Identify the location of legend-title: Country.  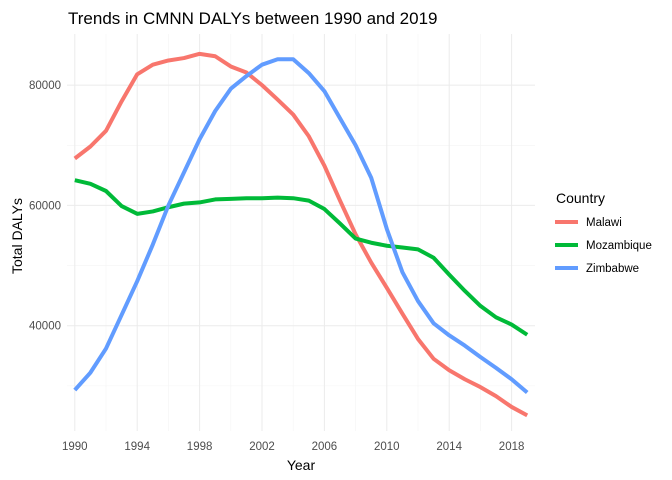
(580, 198).